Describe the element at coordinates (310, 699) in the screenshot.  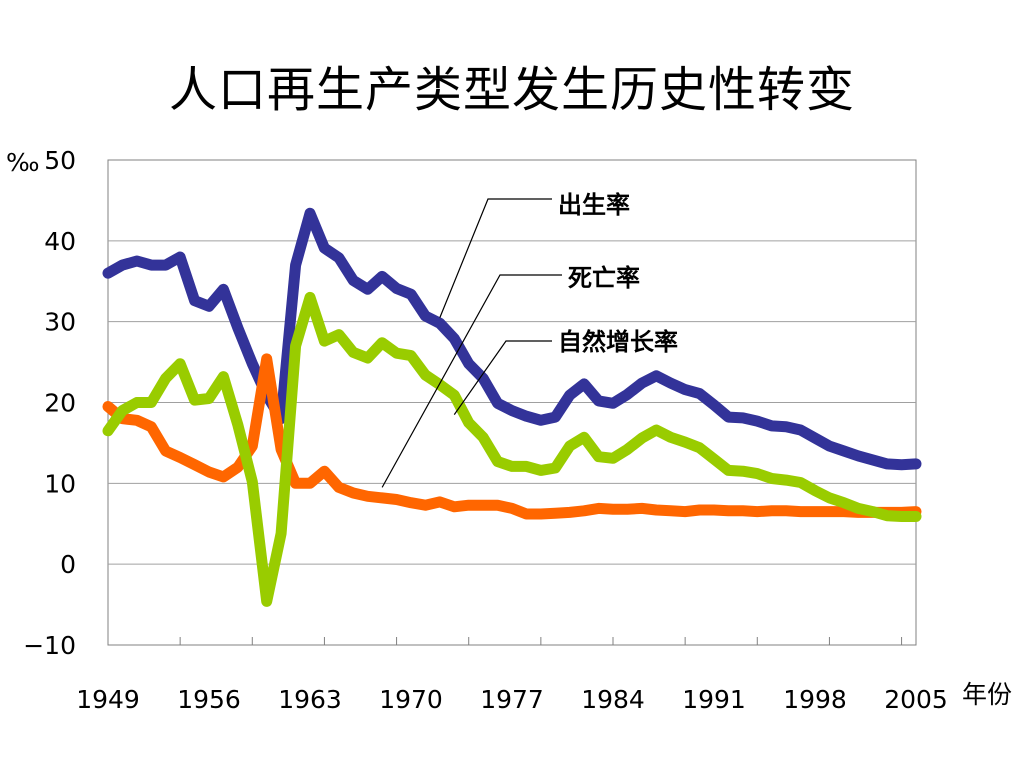
I see `x-tick-label: 1963` at that location.